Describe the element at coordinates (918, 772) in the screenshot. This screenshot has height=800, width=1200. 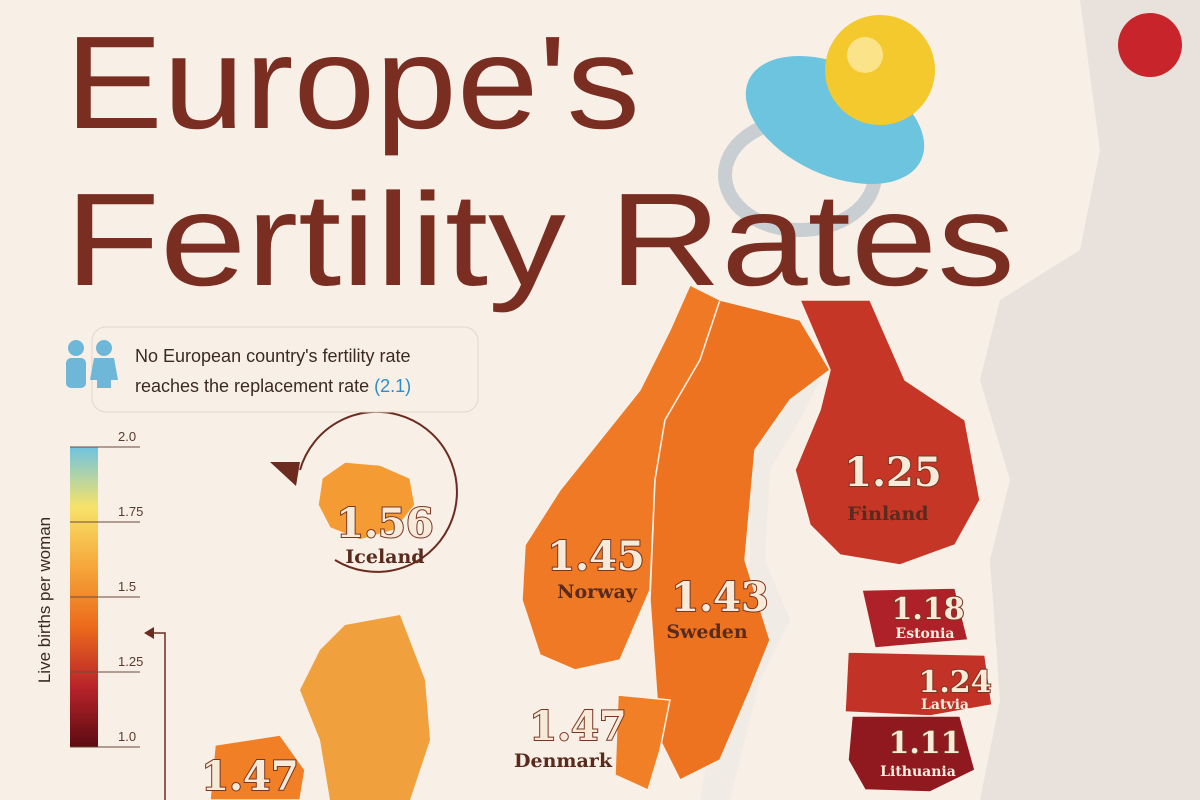
I see `region-name: Lithuania` at that location.